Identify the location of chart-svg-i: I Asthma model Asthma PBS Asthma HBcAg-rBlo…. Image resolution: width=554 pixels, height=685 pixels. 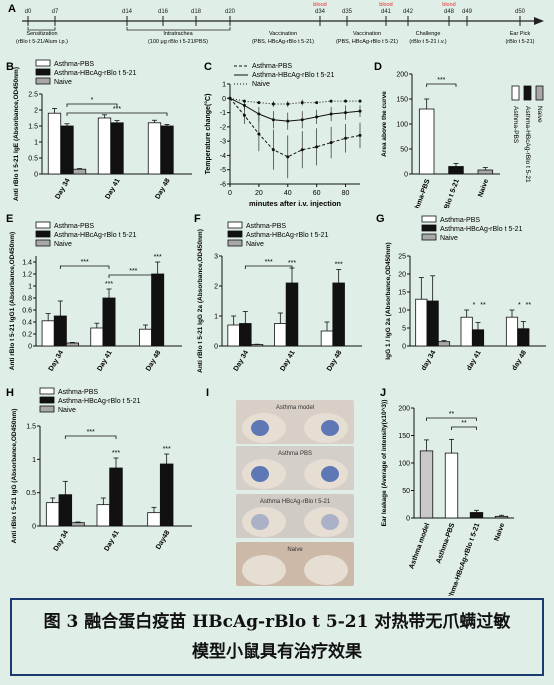
(280, 486).